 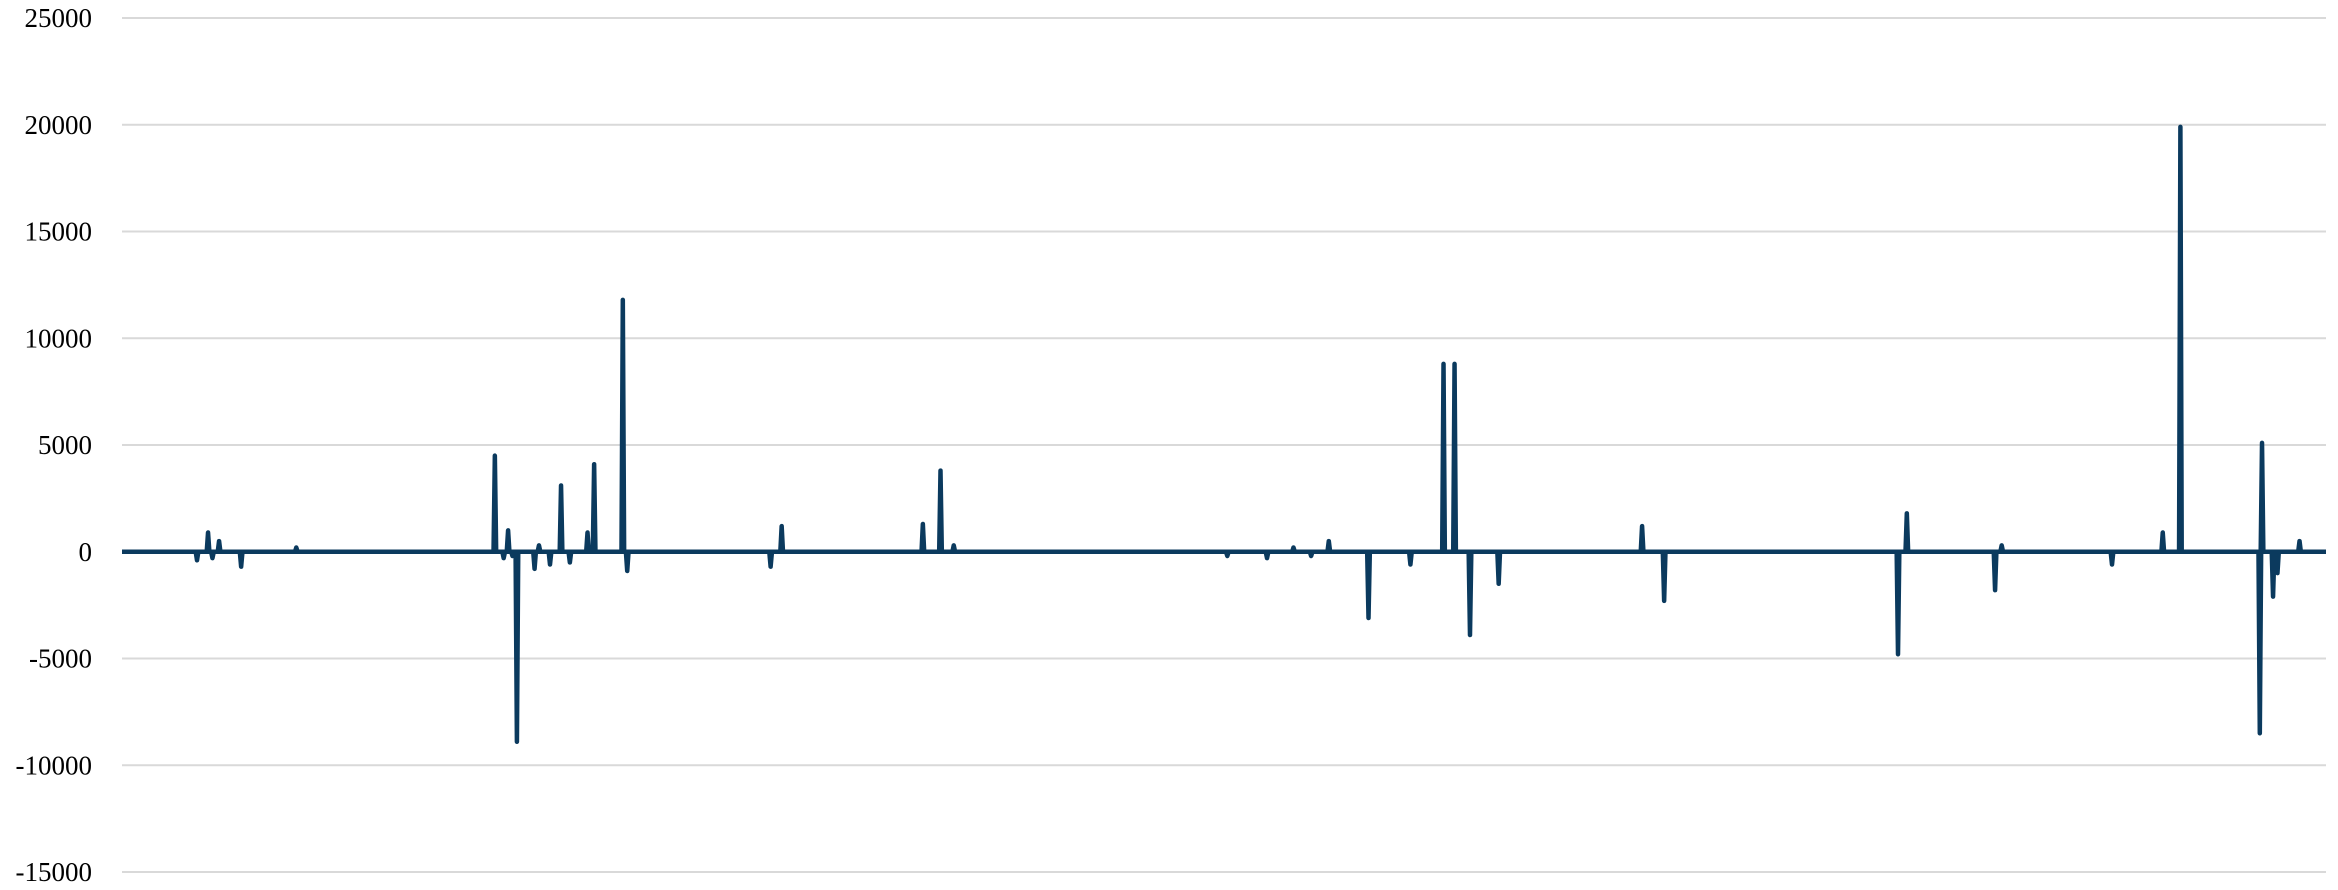 What do you see at coordinates (60, 659) in the screenshot?
I see `y-tick-label: -5000` at bounding box center [60, 659].